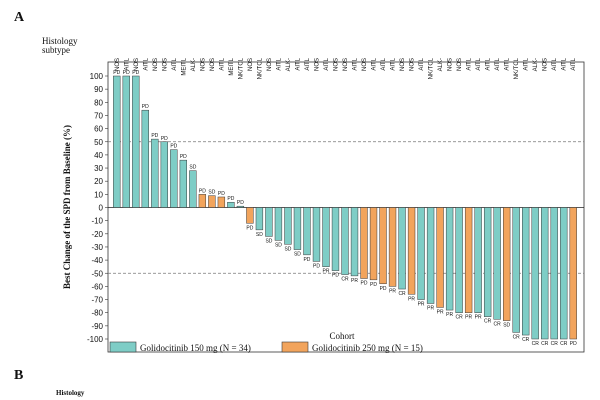 The width and height of the screenshot is (600, 400). Describe the element at coordinates (97, 247) in the screenshot. I see `y-tick-label: -30` at that location.